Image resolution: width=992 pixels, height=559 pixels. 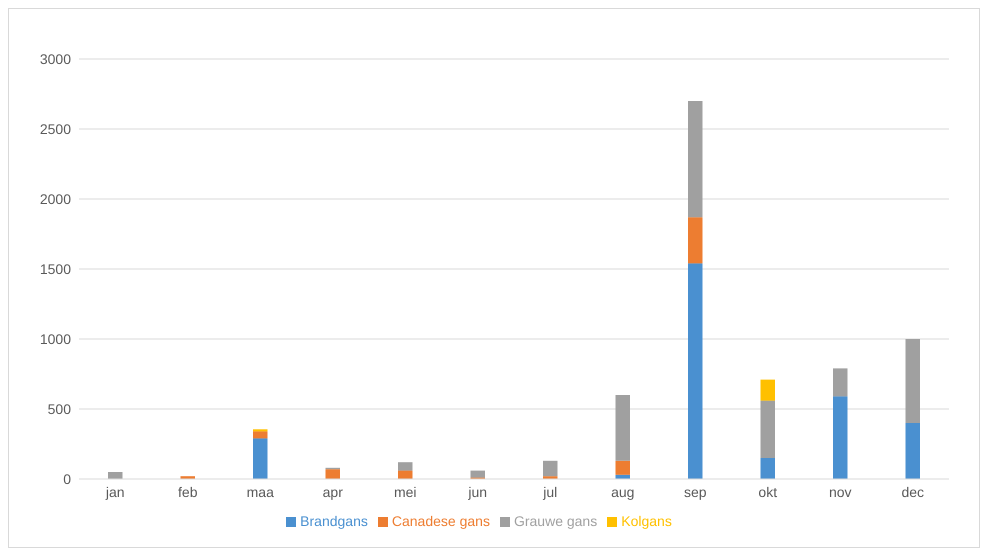 What do you see at coordinates (188, 492) in the screenshot?
I see `x-tick-label: feb` at bounding box center [188, 492].